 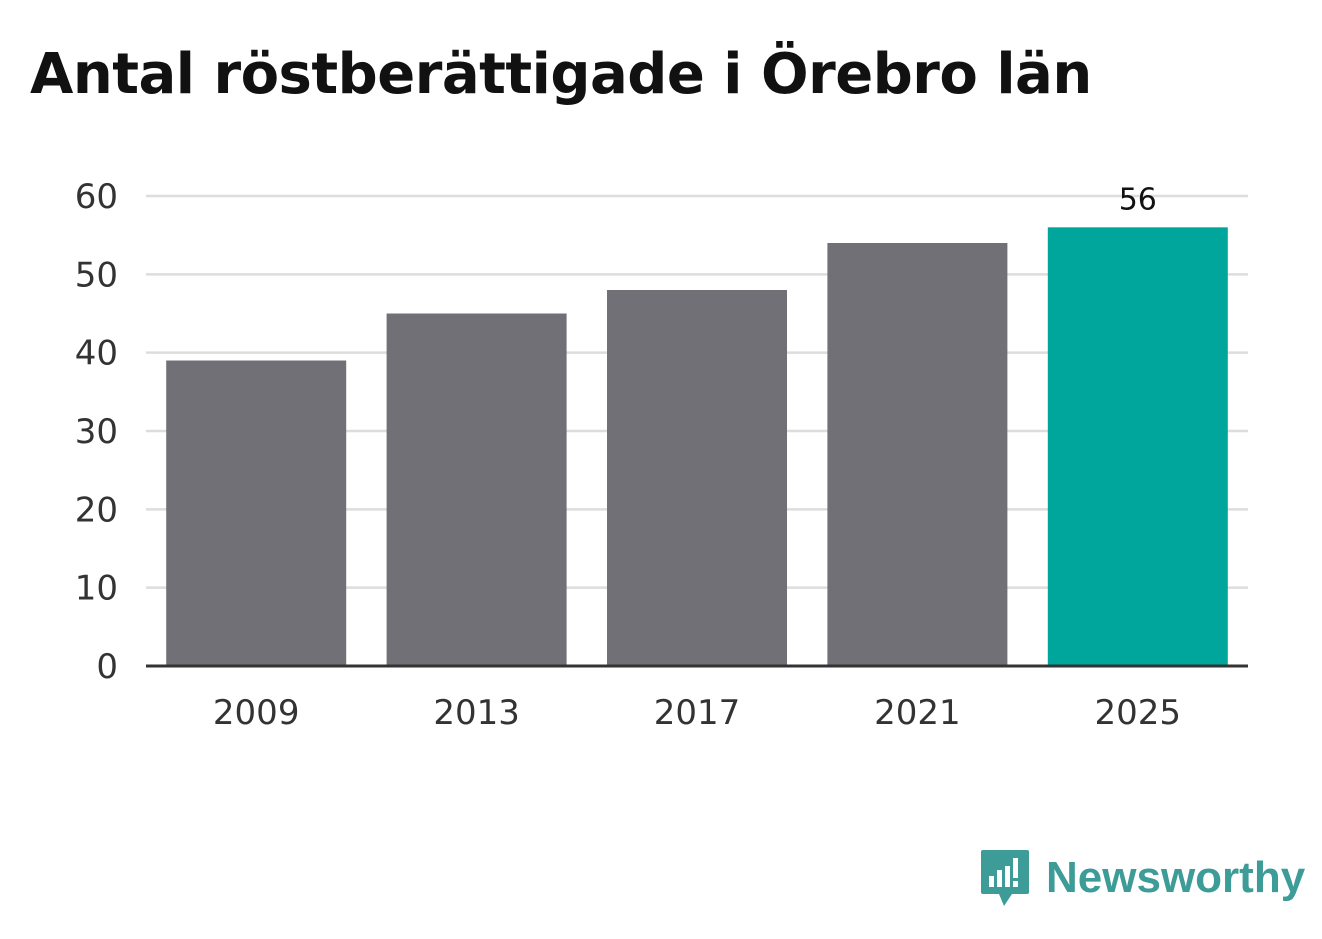 I want to click on x-tick-label: 2021, so click(x=917, y=713).